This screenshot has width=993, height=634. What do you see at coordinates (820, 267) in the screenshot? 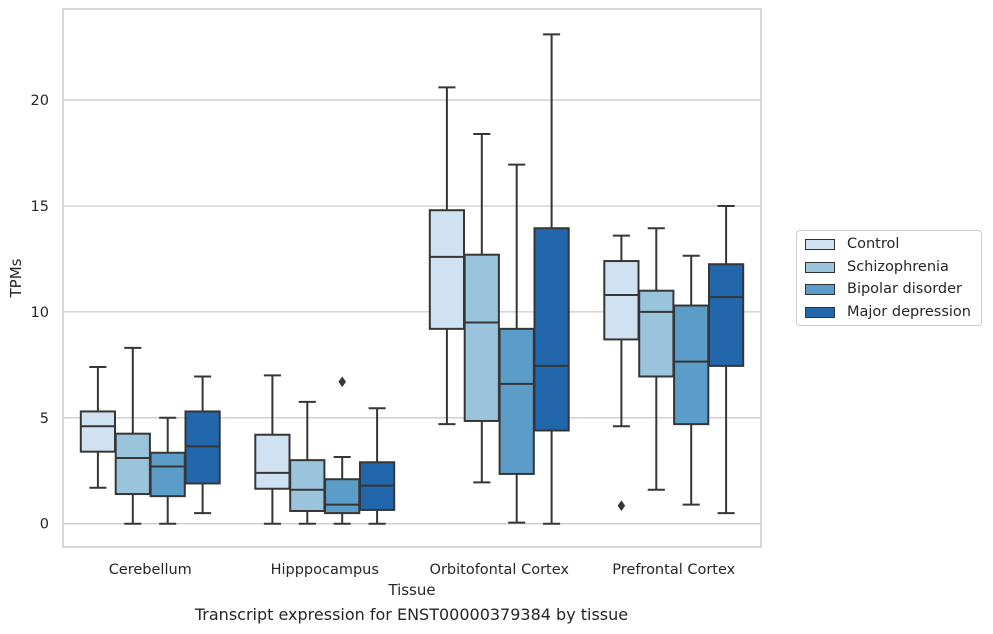
I see `legend-swatch-schizophrenia` at bounding box center [820, 267].